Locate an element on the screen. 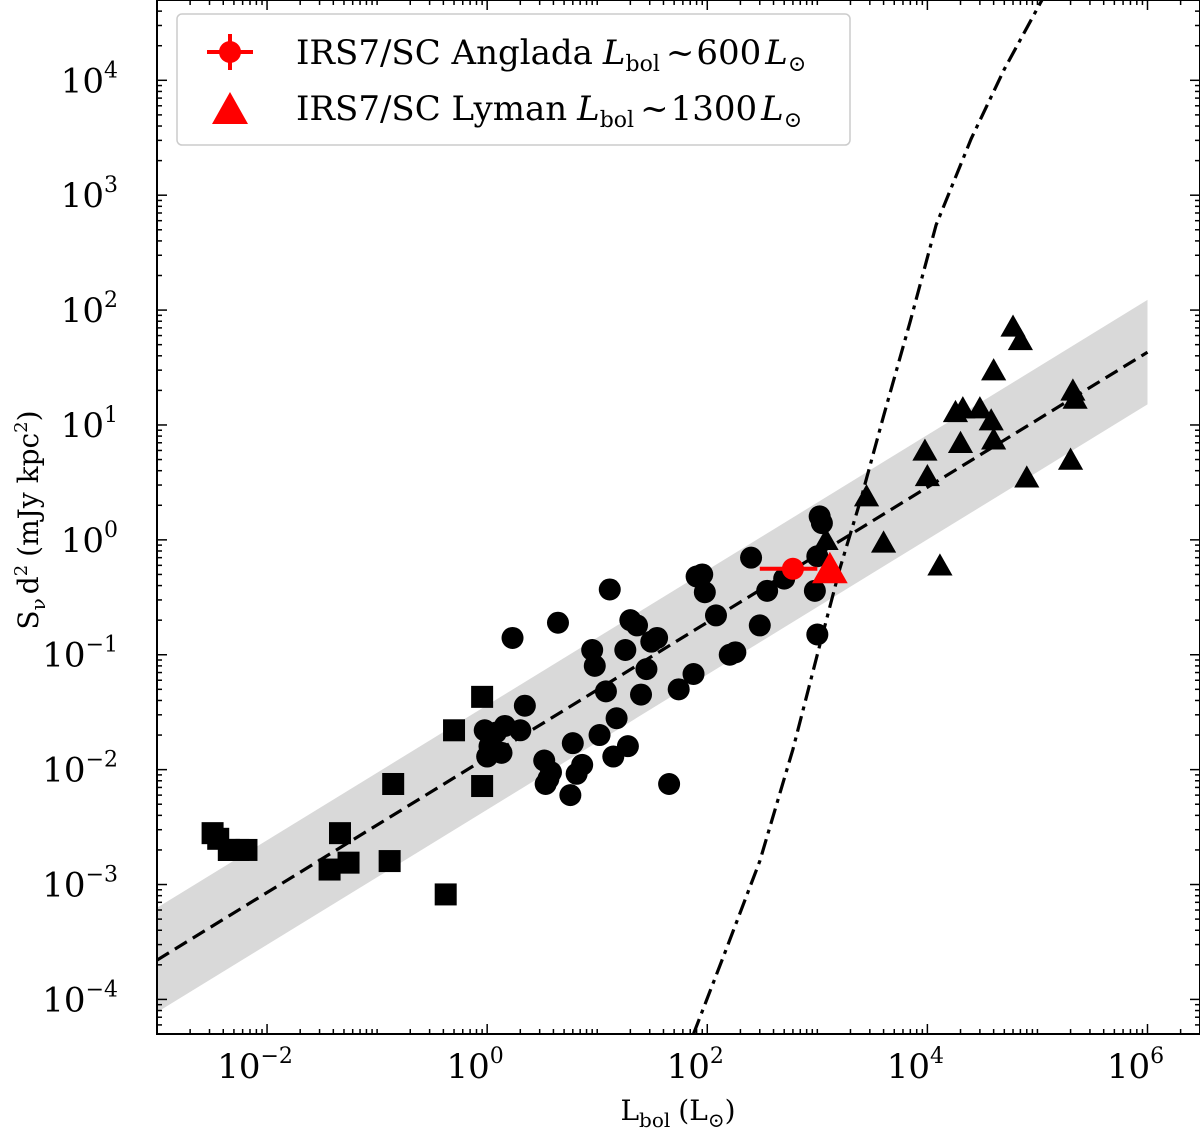  y-tick-label: 10¹ is located at coordinates (89, 424).